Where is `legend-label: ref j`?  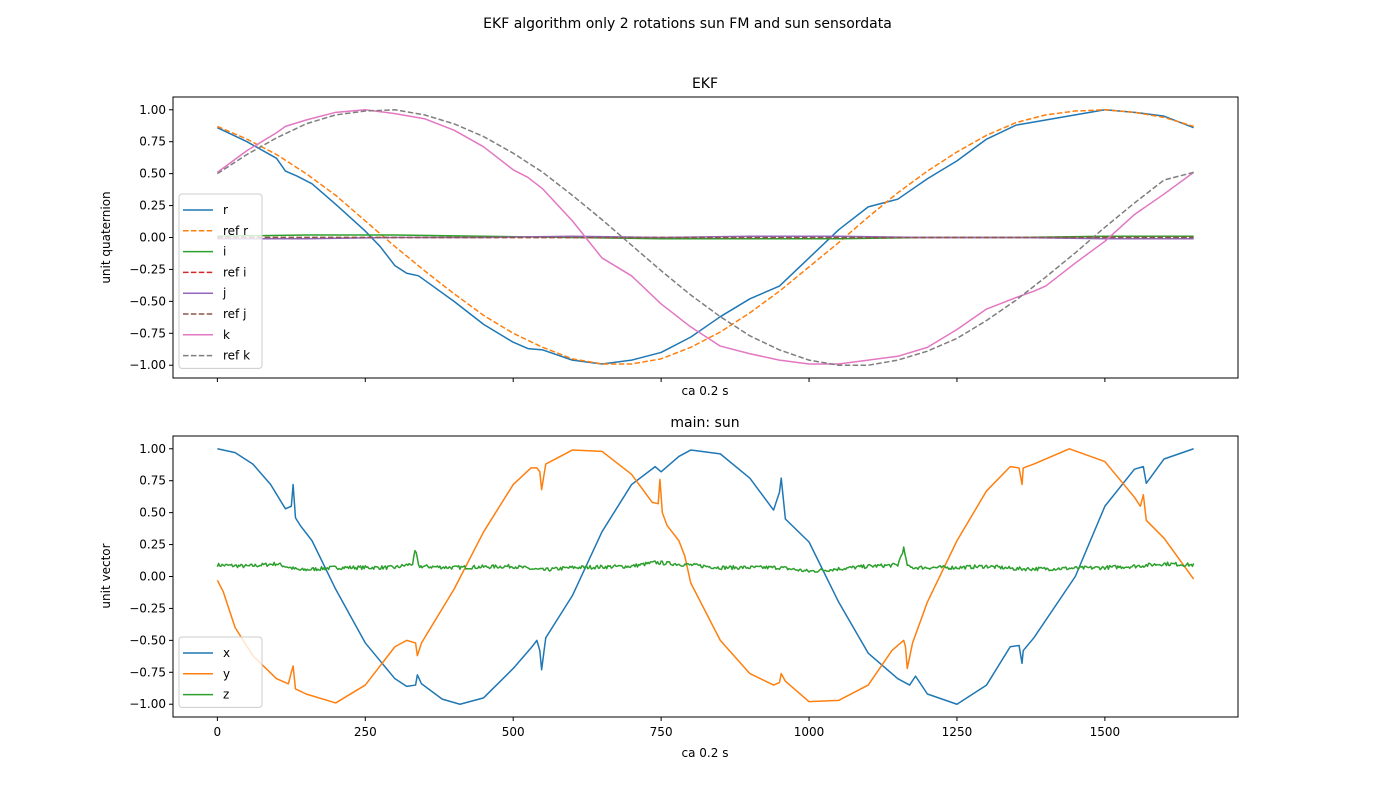 legend-label: ref j is located at coordinates (234, 314).